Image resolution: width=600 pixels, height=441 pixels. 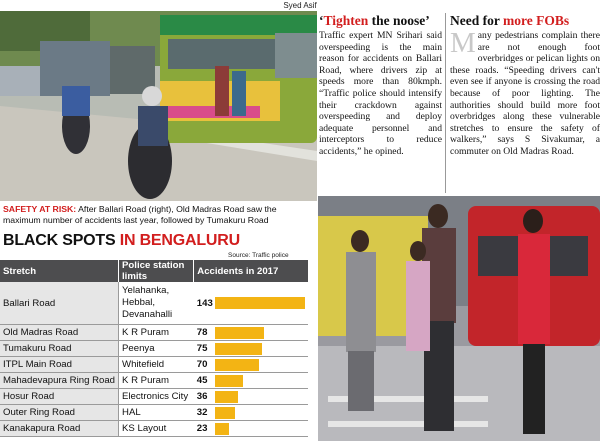 I want to click on article2-title-lead: Need for, so click(x=476, y=20).